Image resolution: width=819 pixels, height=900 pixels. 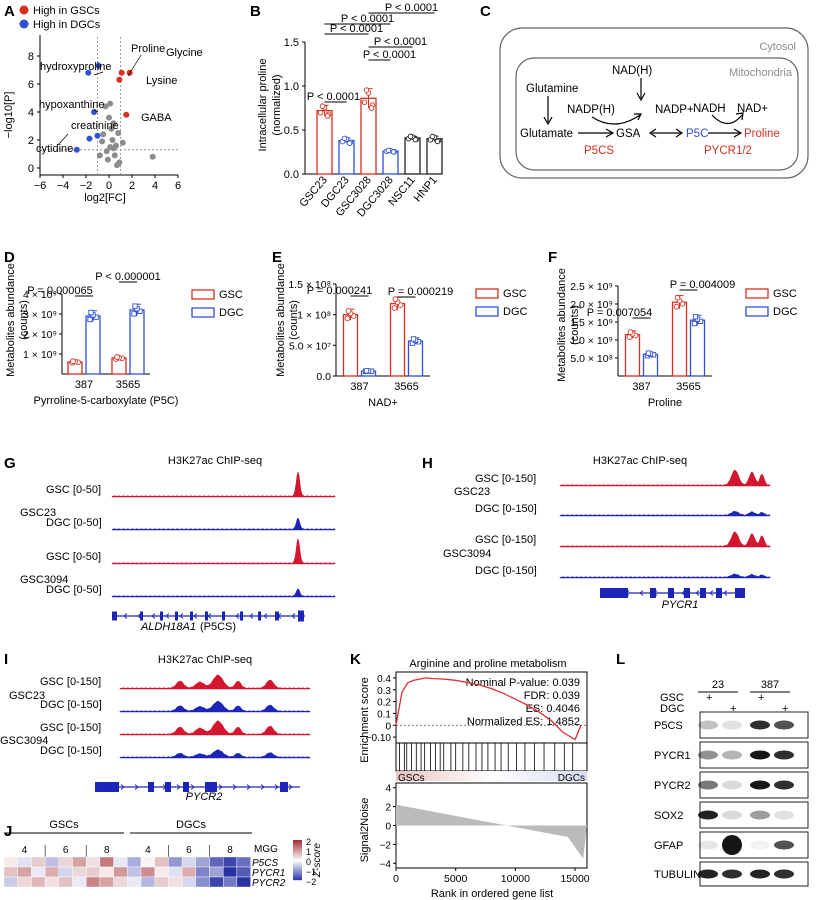 What do you see at coordinates (117, 165) in the screenshot?
I see `a-point` at bounding box center [117, 165].